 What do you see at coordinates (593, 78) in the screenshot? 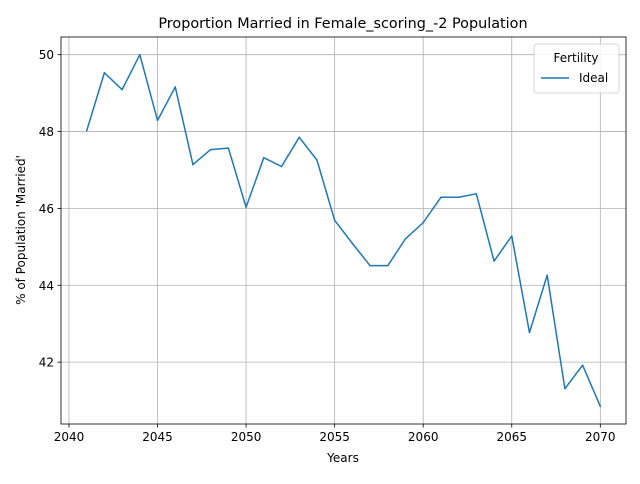
I see `legend-entry-ideal: Ideal` at bounding box center [593, 78].